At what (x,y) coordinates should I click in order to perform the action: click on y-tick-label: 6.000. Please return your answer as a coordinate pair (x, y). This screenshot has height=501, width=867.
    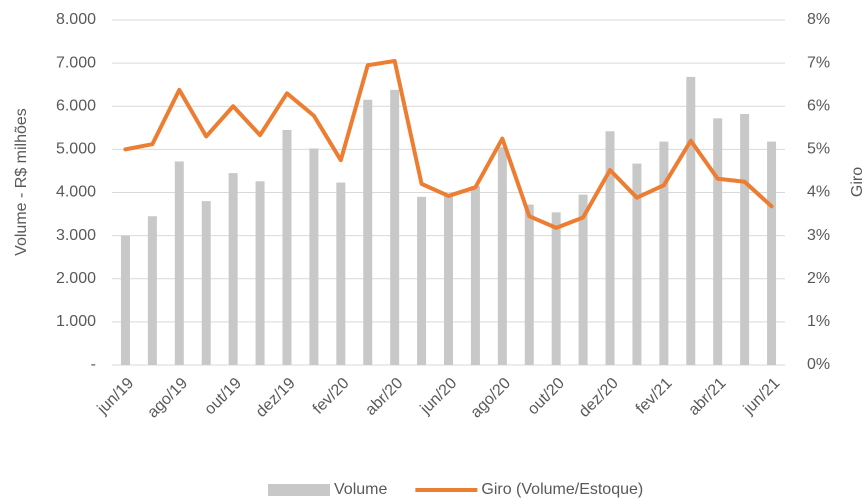
    Looking at the image, I should click on (76, 105).